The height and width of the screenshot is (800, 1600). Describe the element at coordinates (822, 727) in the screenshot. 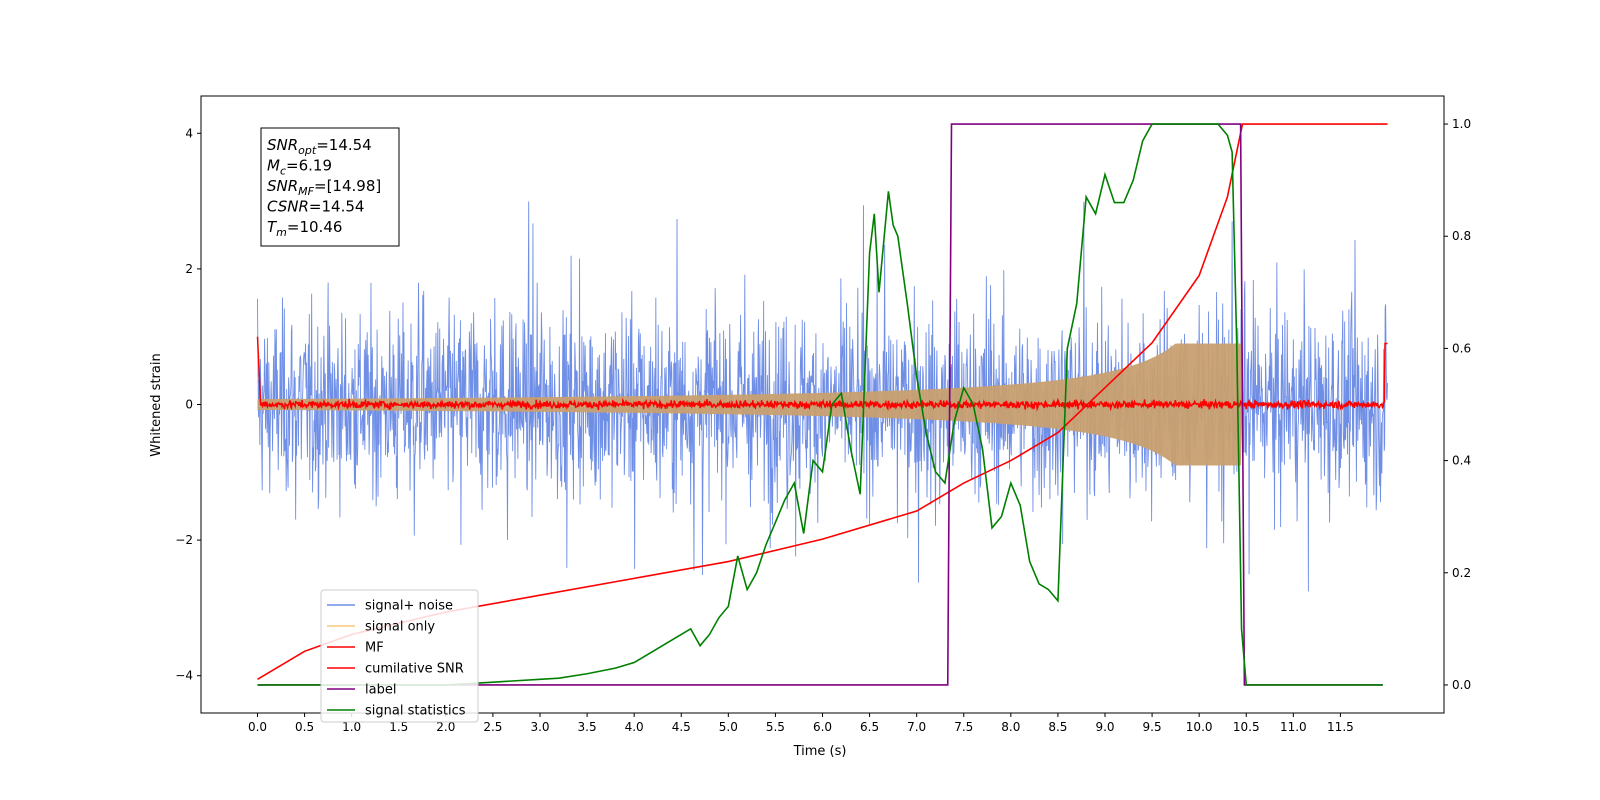

I see `x-tick-label: 6.0` at that location.